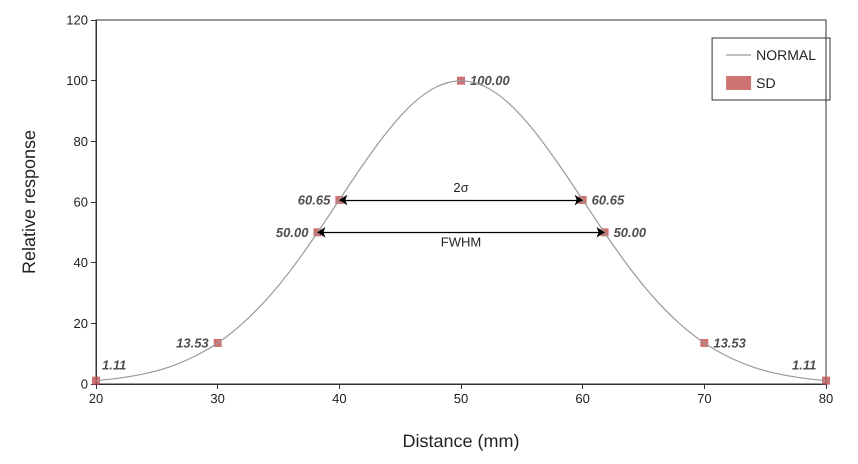 This screenshot has width=858, height=464. What do you see at coordinates (704, 398) in the screenshot?
I see `x-tick-label: 70` at bounding box center [704, 398].